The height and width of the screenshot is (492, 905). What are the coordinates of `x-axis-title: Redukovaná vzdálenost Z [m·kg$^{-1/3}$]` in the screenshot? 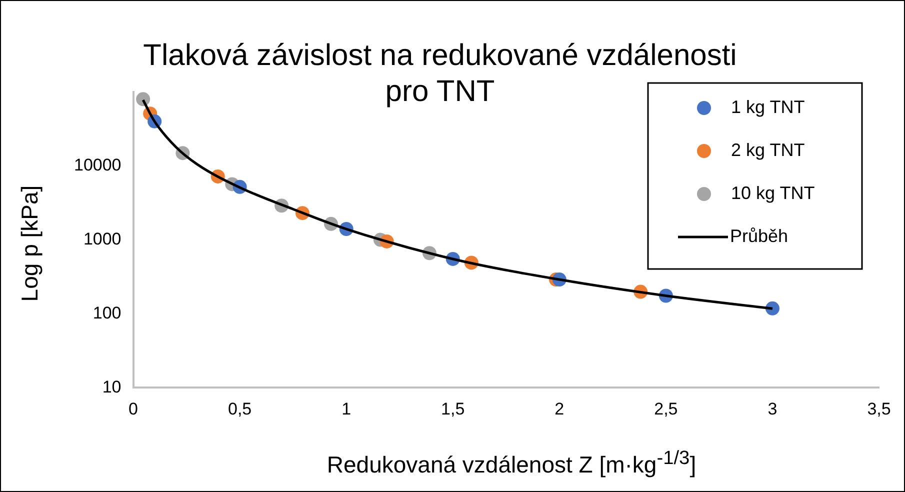 It's located at (512, 463).